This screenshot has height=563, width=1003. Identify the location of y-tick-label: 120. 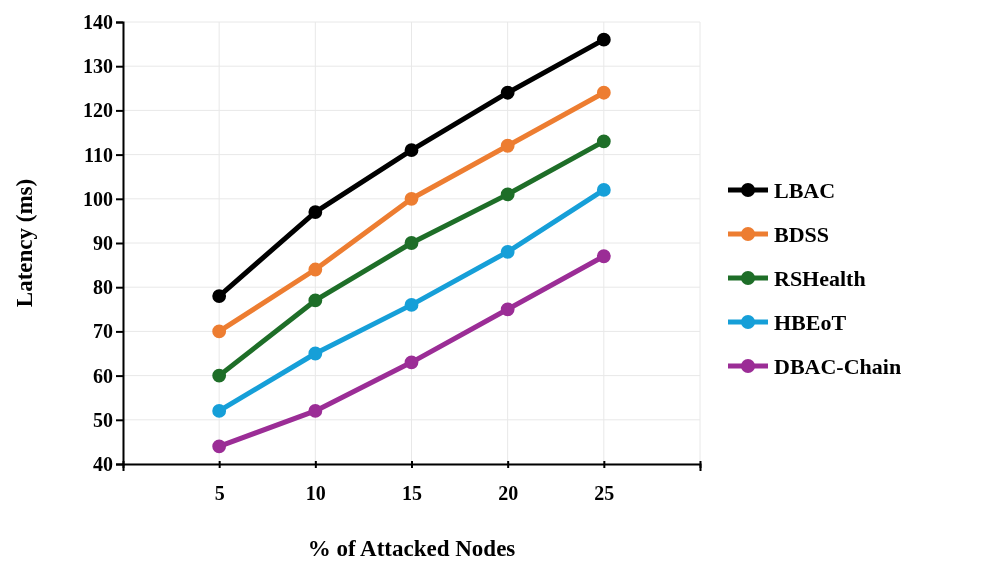
(98, 110).